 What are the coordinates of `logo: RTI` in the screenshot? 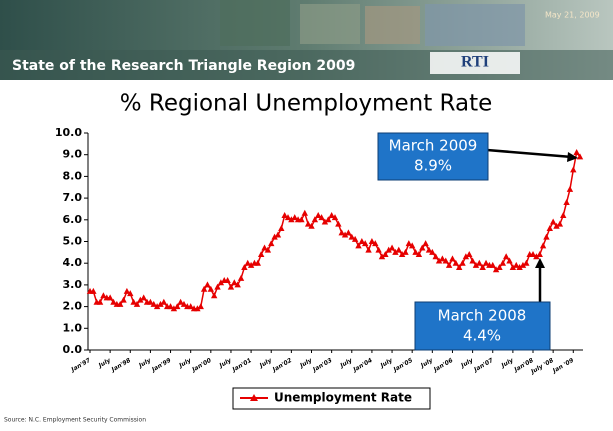 It's located at (475, 62).